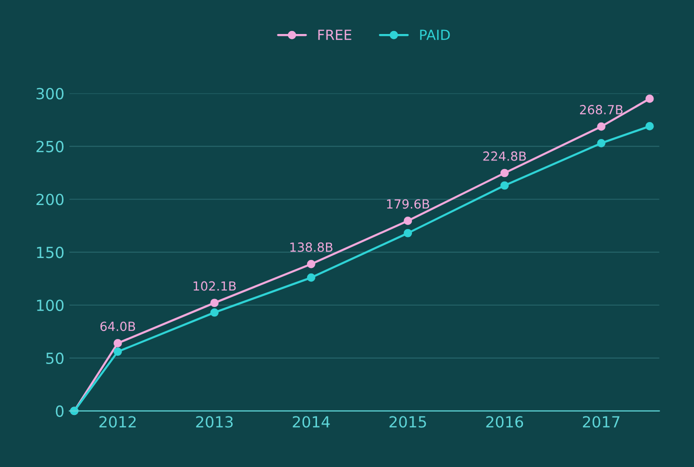 The width and height of the screenshot is (694, 467). What do you see at coordinates (601, 109) in the screenshot?
I see `data-label: 268.7B` at bounding box center [601, 109].